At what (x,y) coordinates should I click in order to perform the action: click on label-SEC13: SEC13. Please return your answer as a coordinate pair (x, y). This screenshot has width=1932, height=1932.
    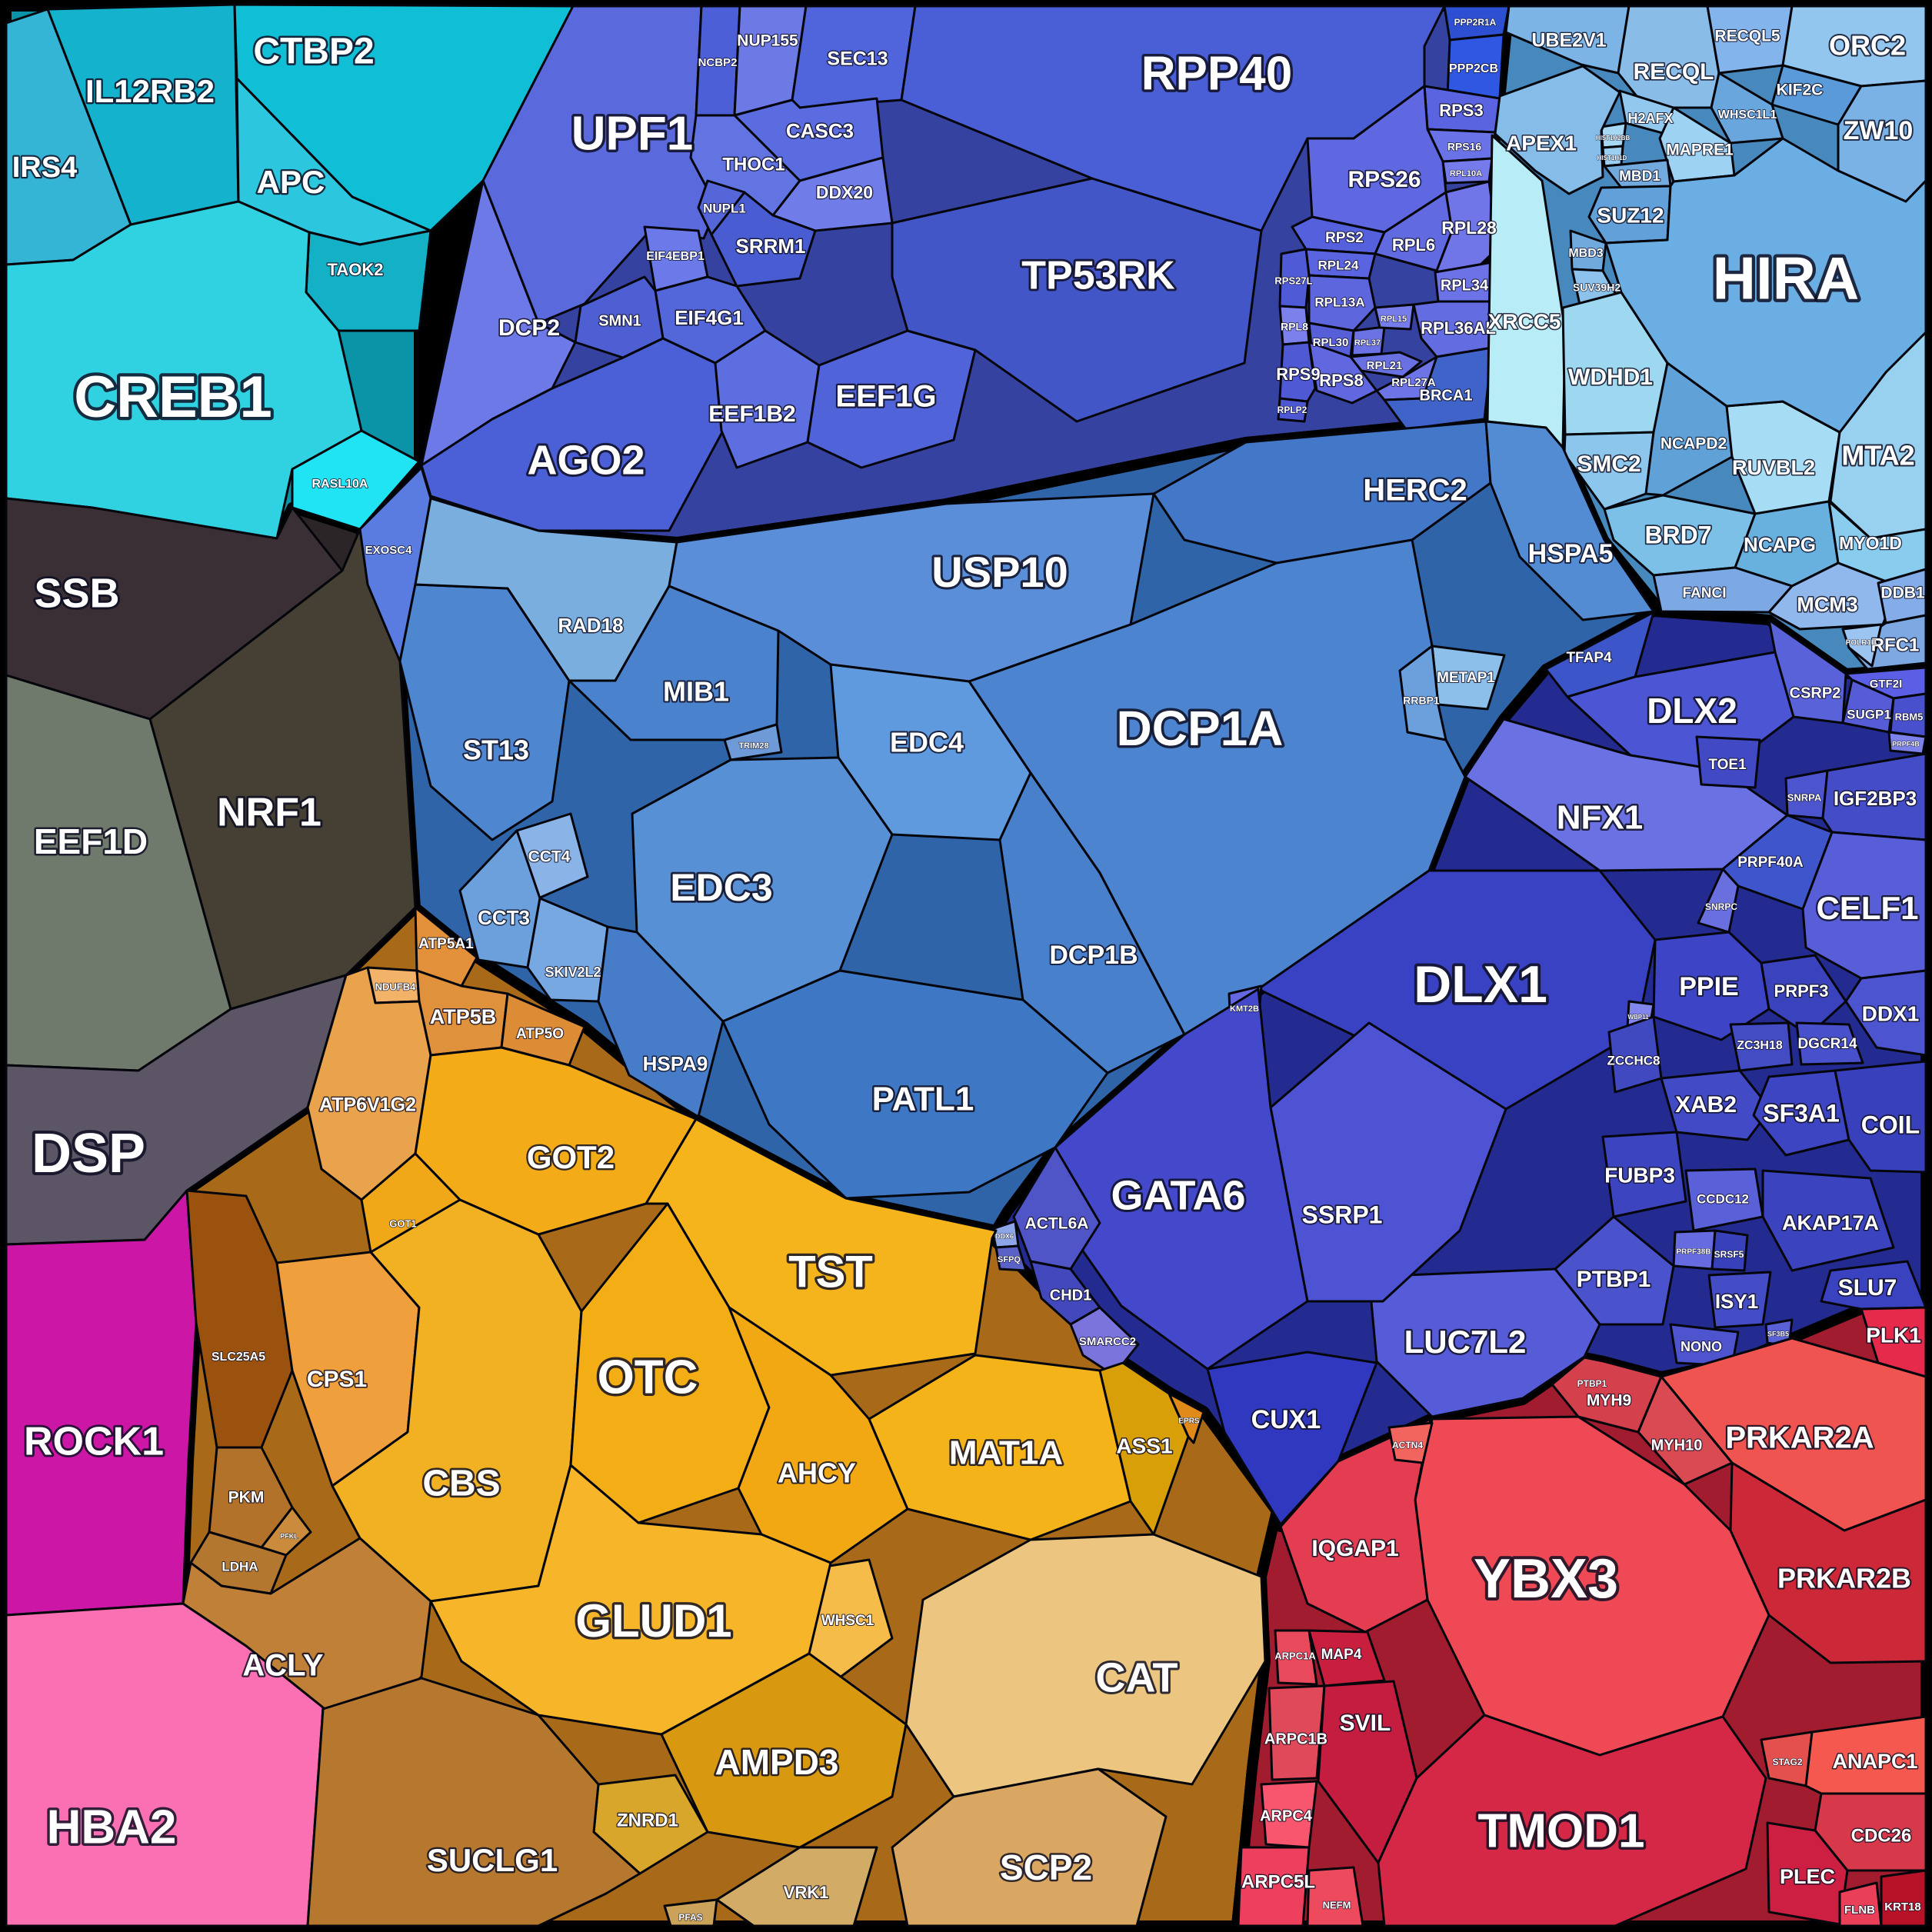
    Looking at the image, I should click on (857, 59).